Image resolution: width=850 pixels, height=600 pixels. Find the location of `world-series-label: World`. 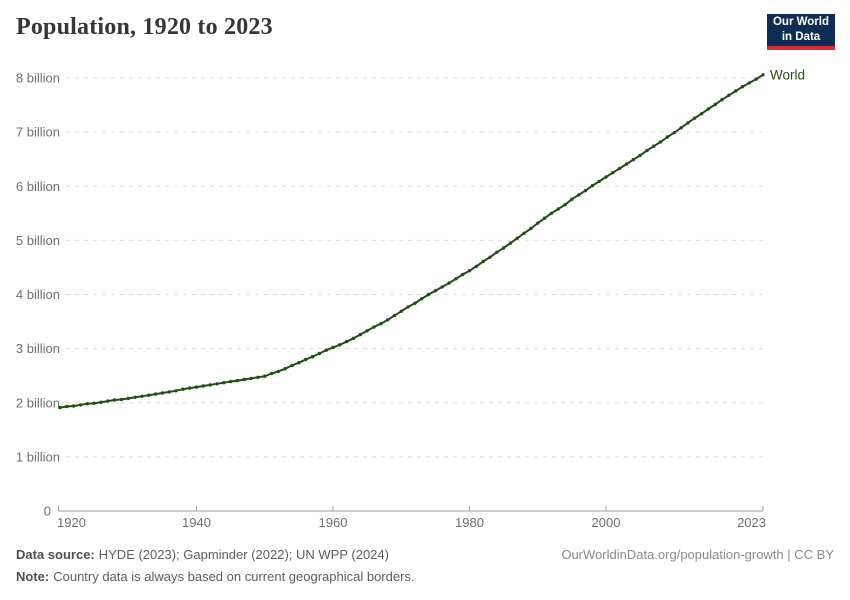

world-series-label: World is located at coordinates (787, 74).